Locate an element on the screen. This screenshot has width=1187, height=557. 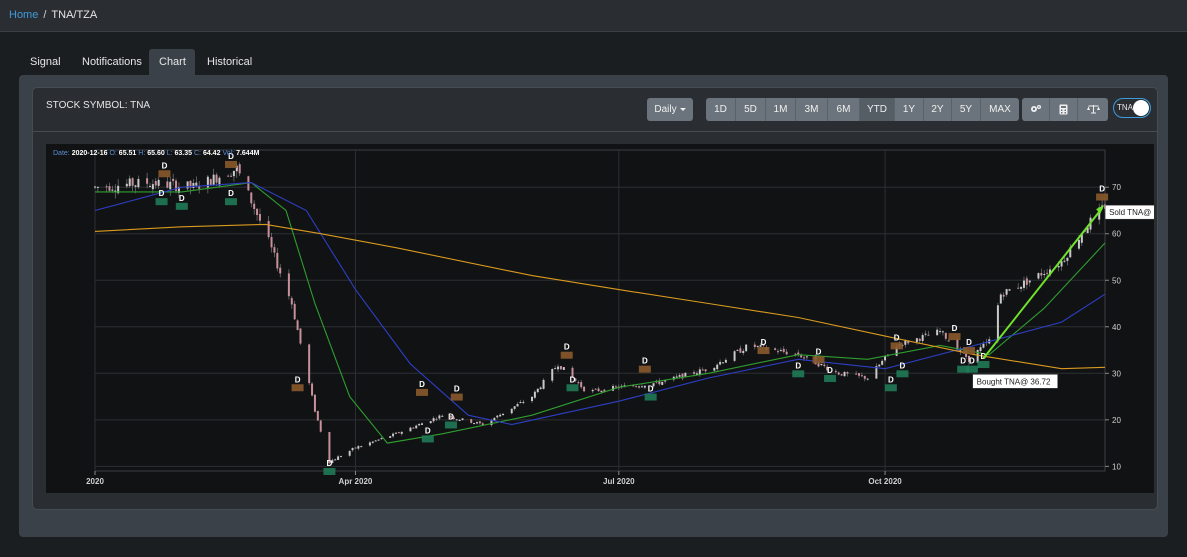
readout-close: 64.42 is located at coordinates (212, 153).